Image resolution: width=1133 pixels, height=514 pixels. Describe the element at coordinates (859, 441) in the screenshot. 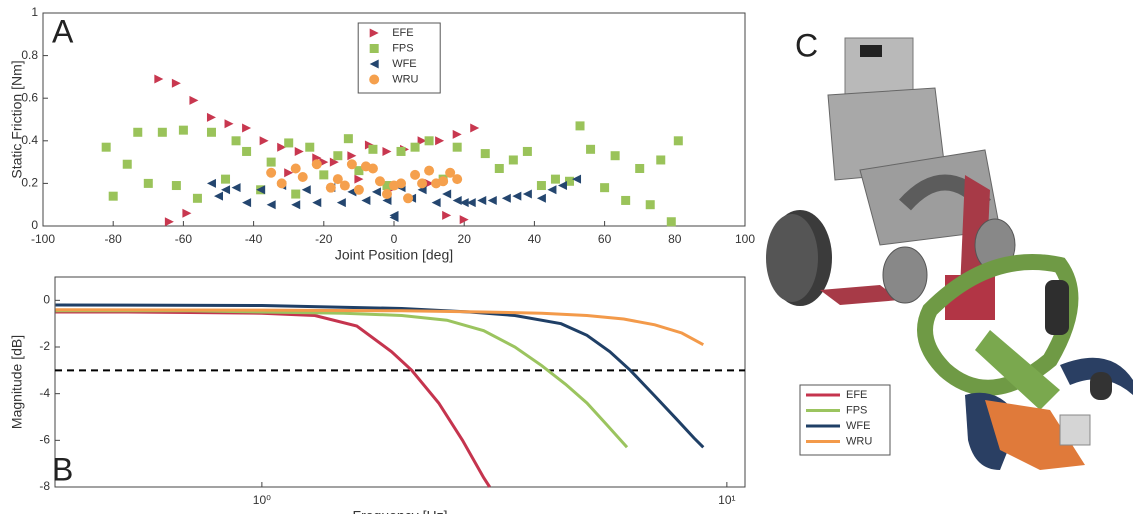

I see `legend-label: WRU` at that location.